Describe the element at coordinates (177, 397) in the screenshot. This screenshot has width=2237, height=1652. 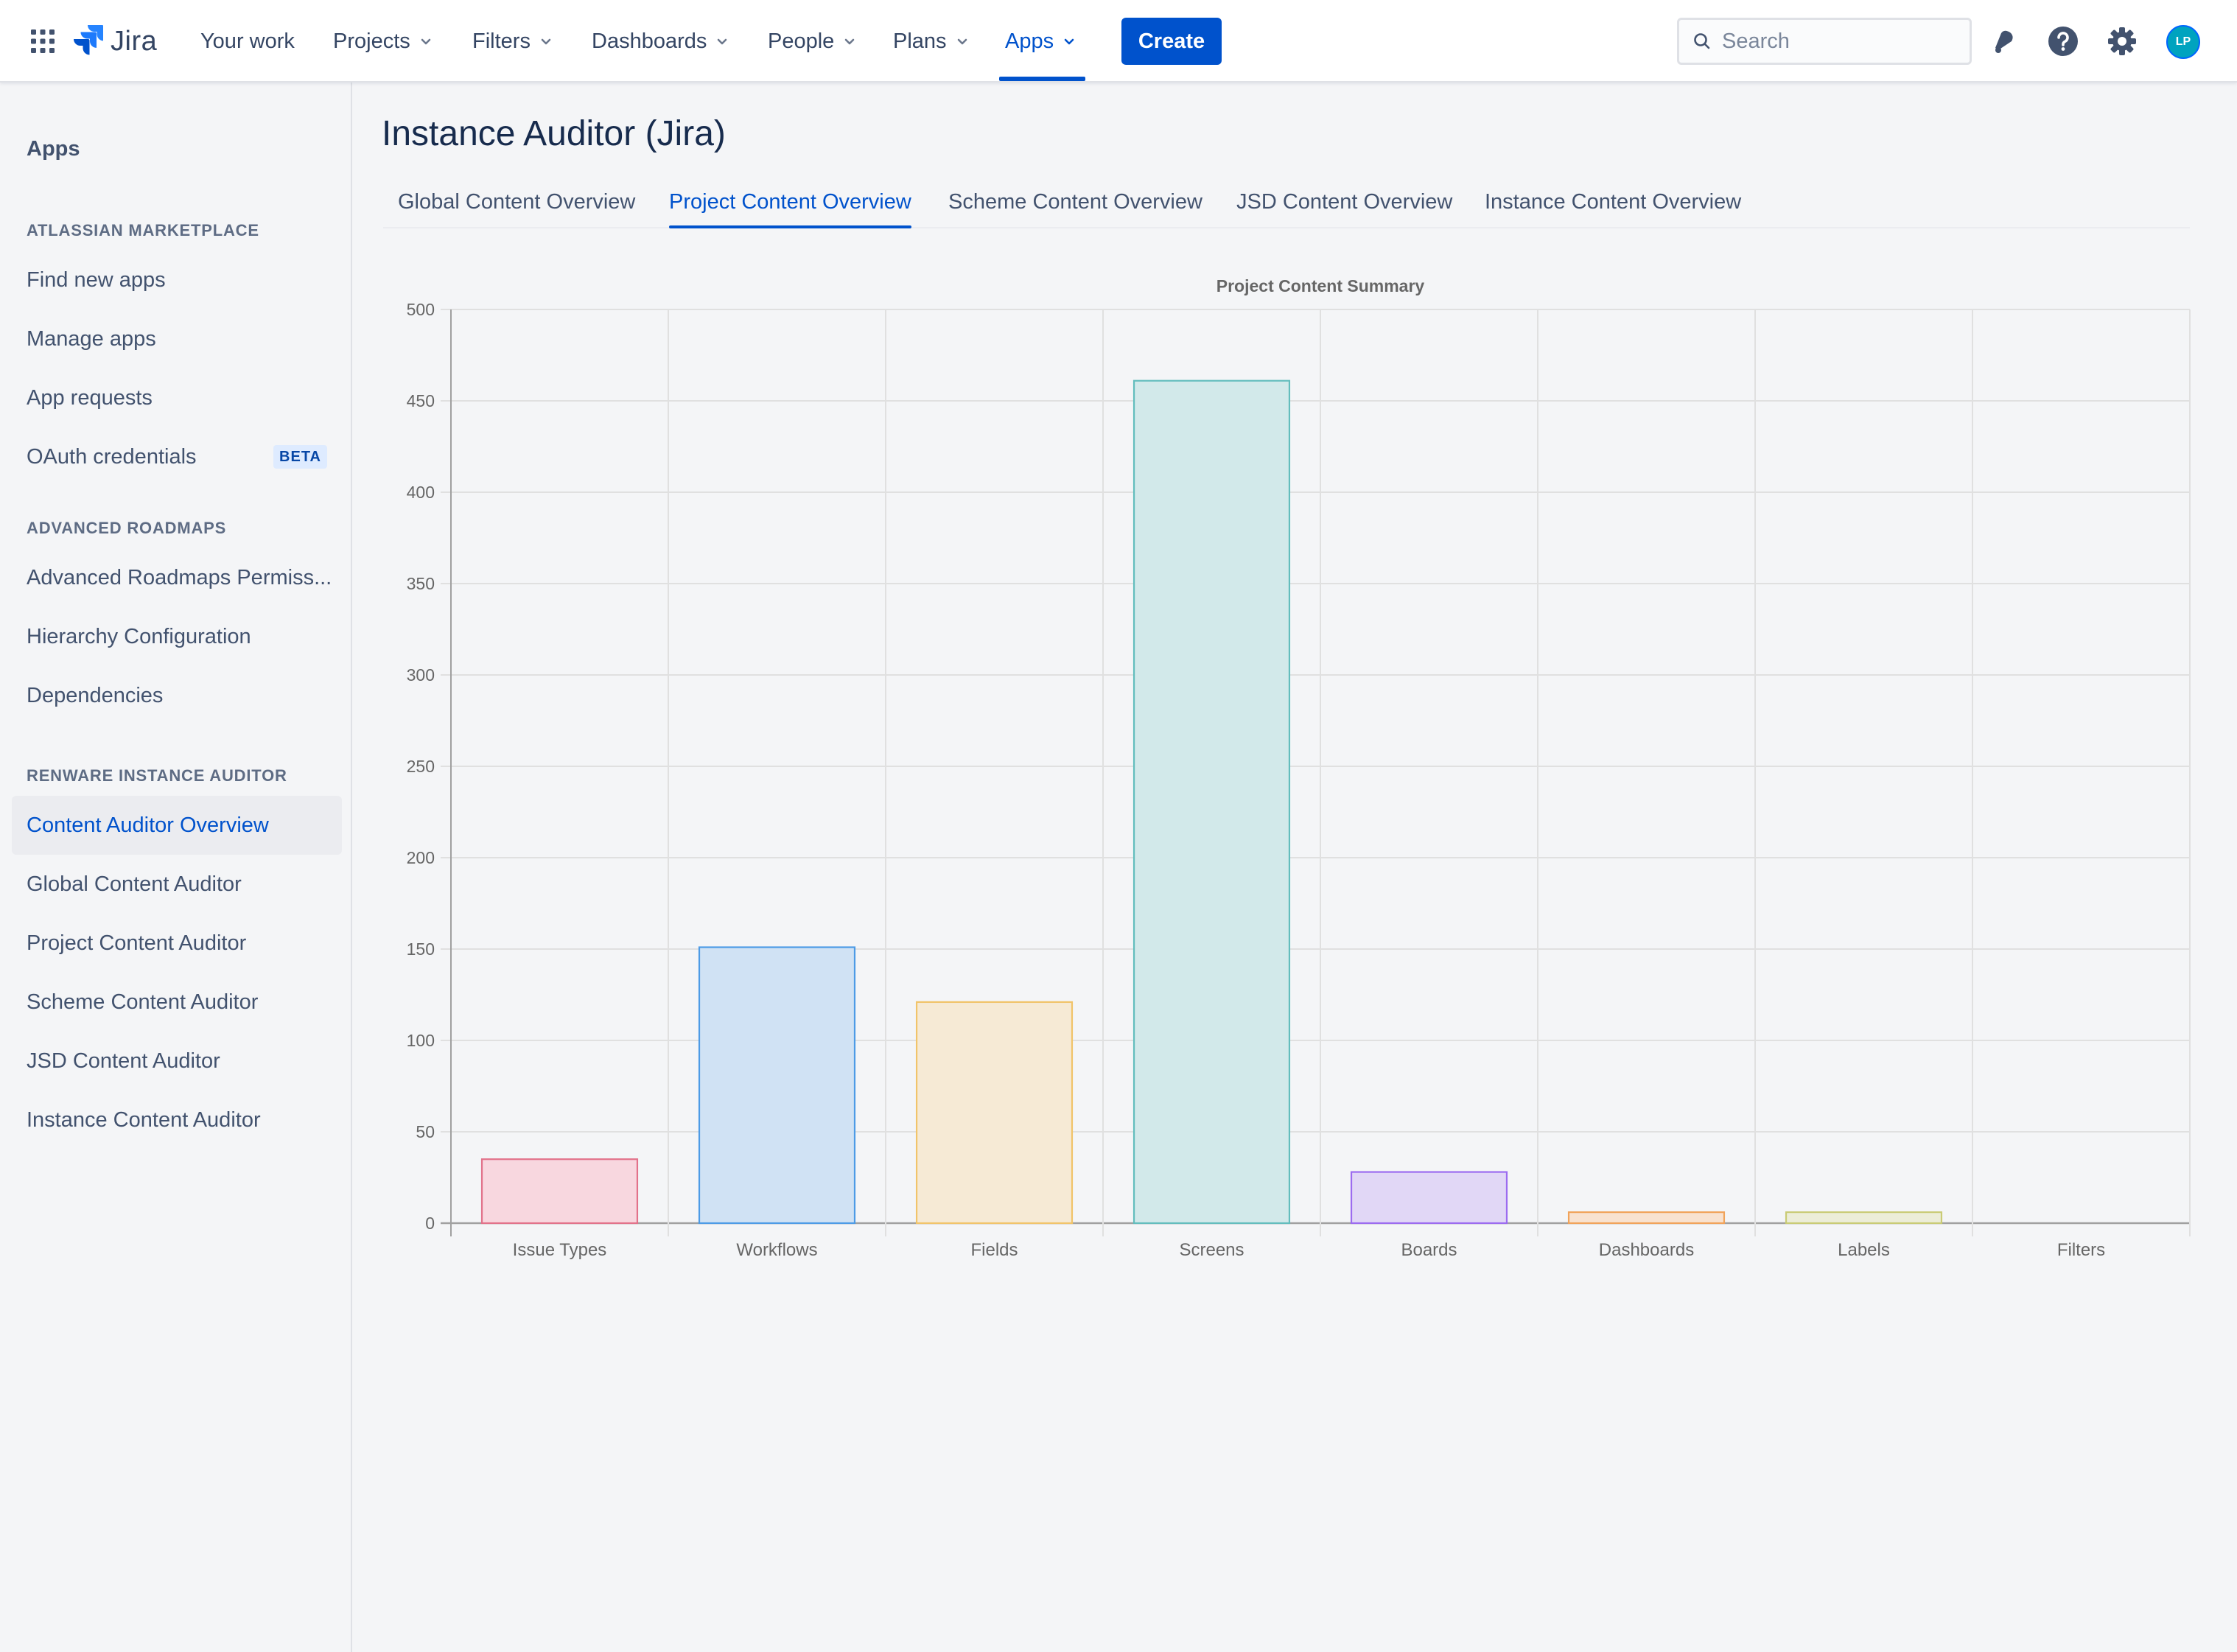
I see `sidebar-item-app-requests: App requests` at that location.